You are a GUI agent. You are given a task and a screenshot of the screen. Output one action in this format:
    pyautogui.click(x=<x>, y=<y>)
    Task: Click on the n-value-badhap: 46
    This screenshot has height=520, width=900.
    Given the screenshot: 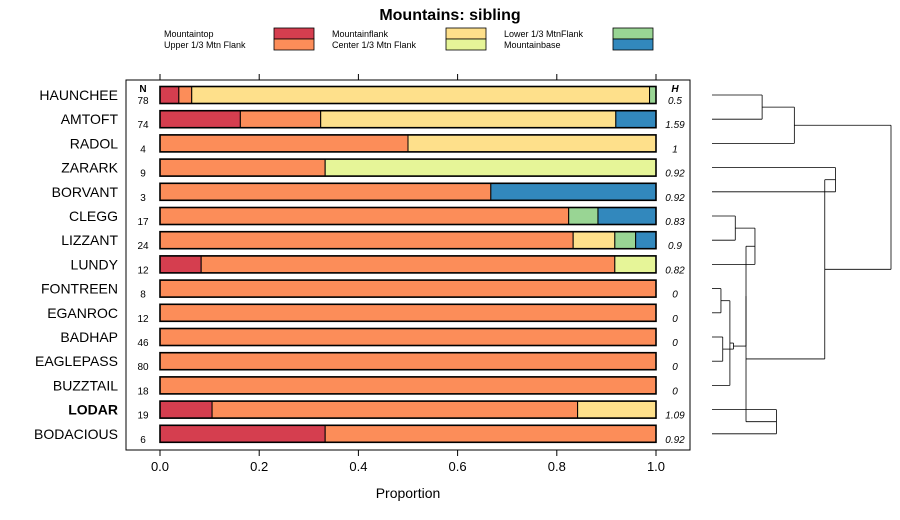 What is the action you would take?
    pyautogui.click(x=143, y=343)
    